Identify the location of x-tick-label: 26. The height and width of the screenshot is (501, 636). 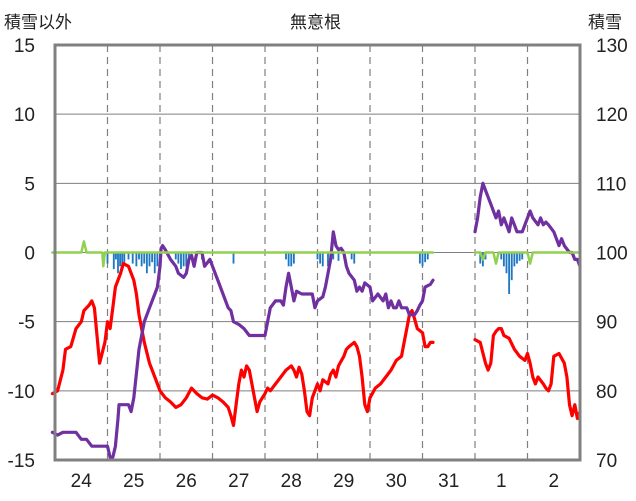
(186, 481).